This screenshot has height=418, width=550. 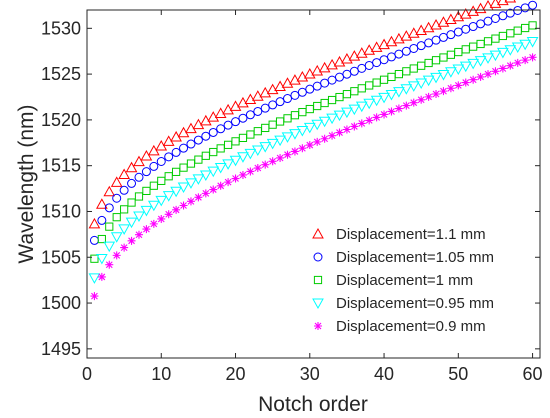 What do you see at coordinates (236, 374) in the screenshot?
I see `x-tick-label: 20` at bounding box center [236, 374].